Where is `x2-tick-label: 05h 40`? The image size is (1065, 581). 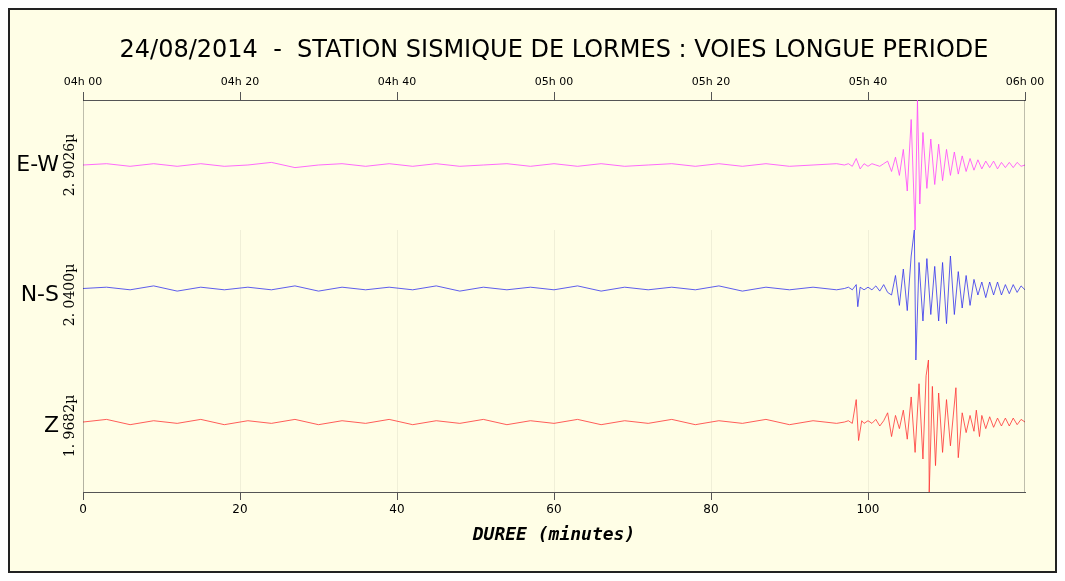 x2-tick-label: 05h 40 is located at coordinates (868, 82).